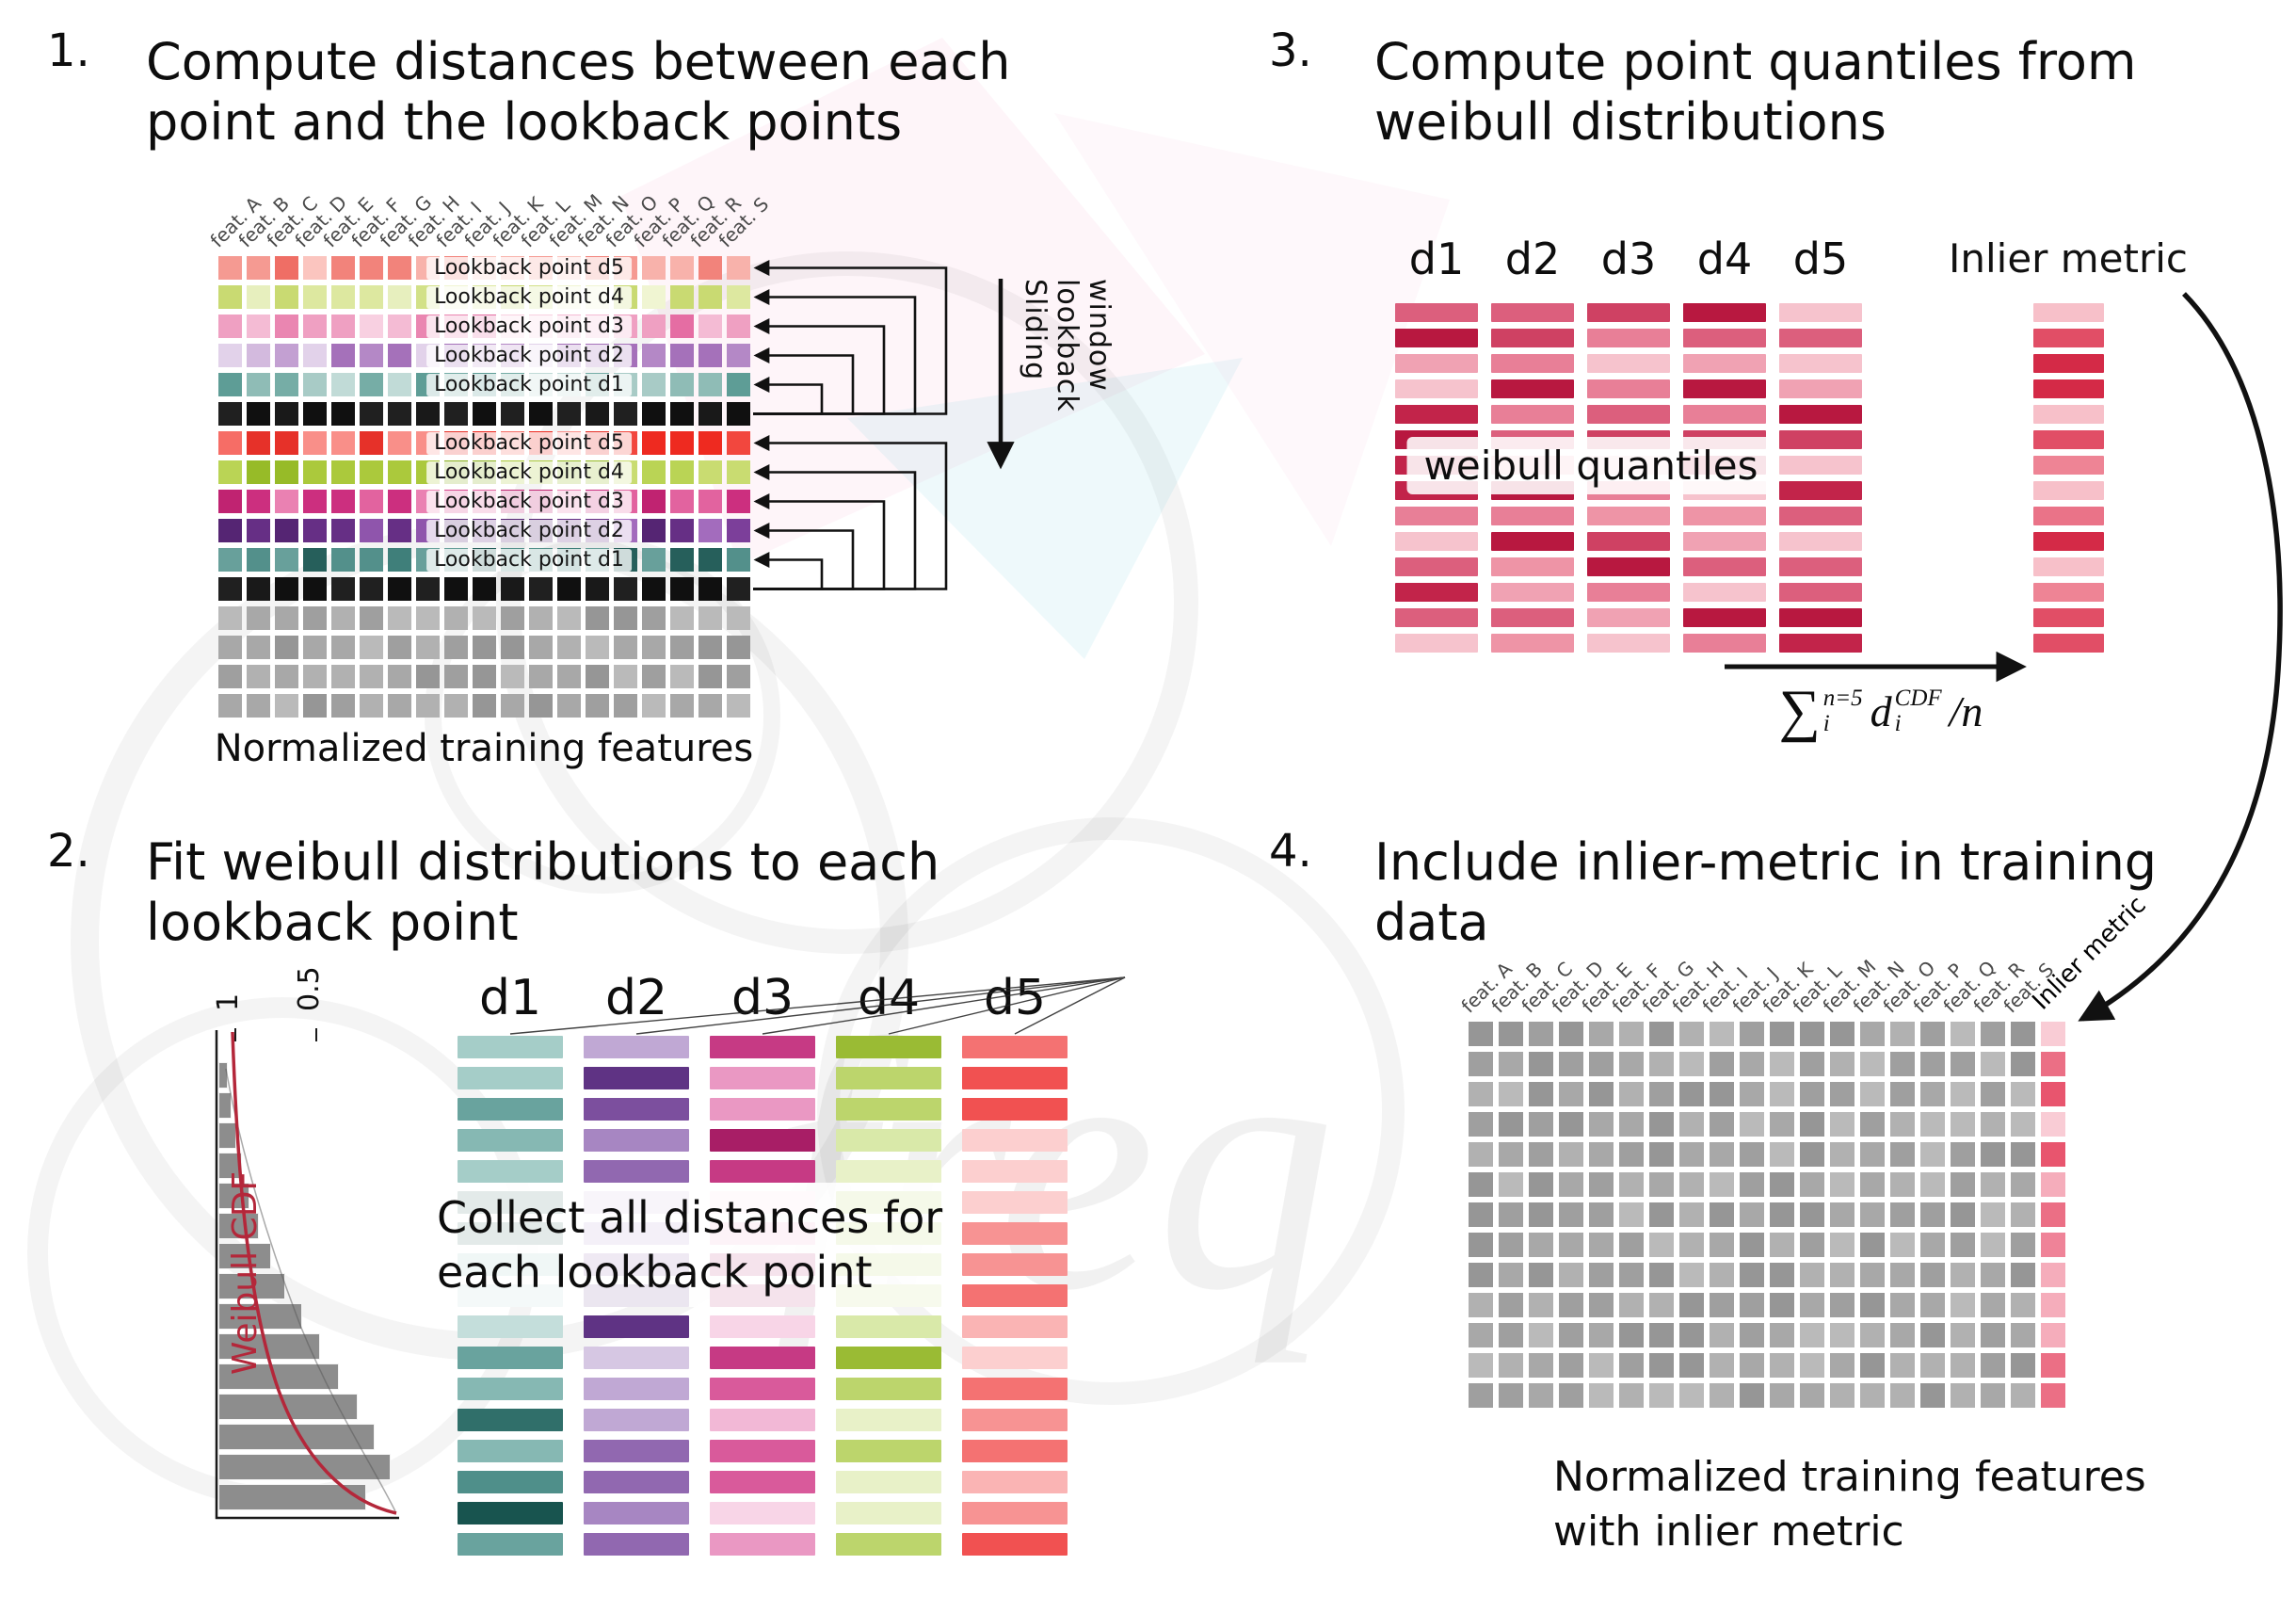 The height and width of the screenshot is (1597, 2296). I want to click on inlier-metric-cell, so click(2053, 1275).